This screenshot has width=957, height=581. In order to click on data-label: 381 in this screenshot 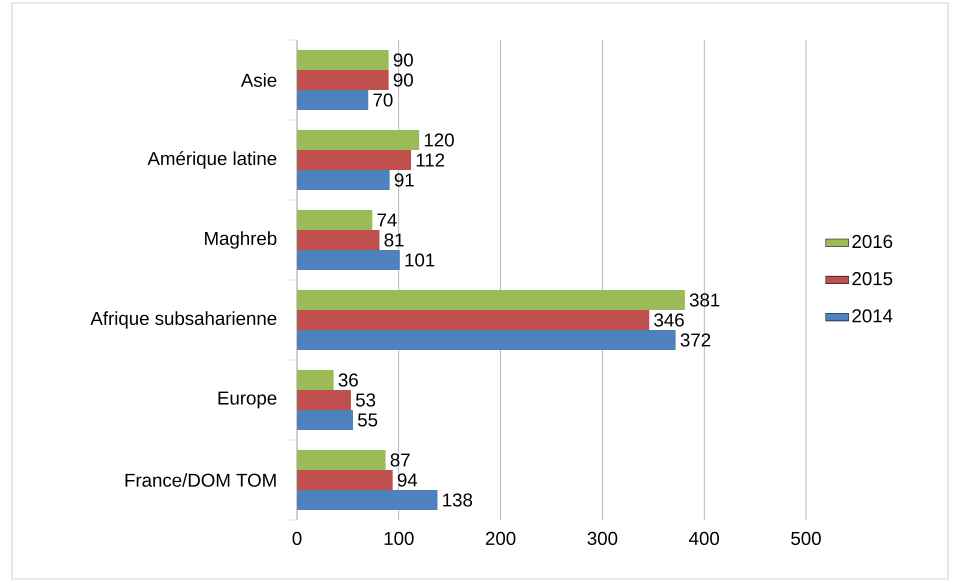, I will do `click(705, 300)`.